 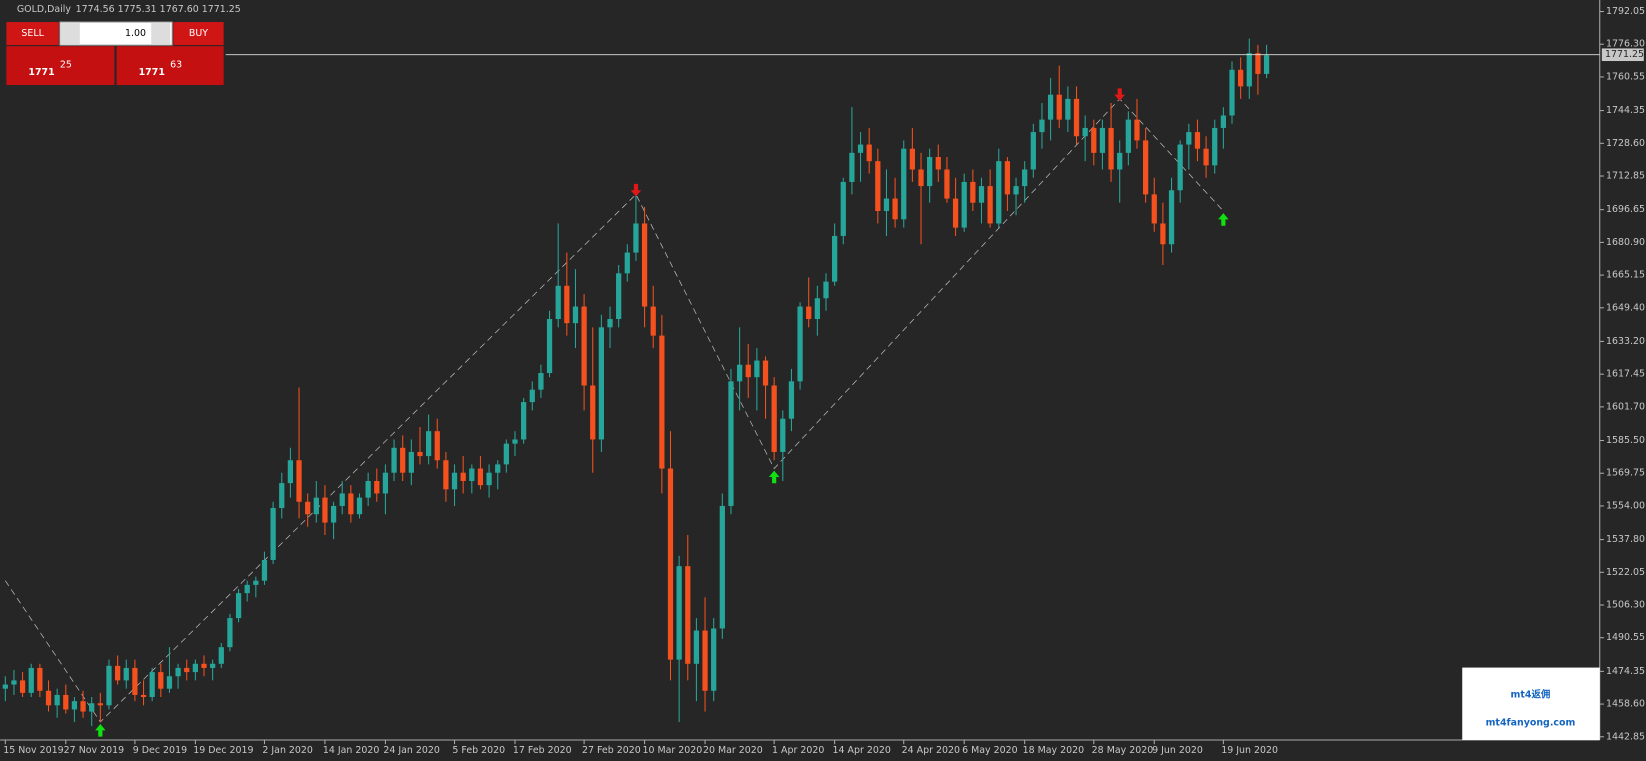 What do you see at coordinates (116, 33) in the screenshot?
I see `lot-input` at bounding box center [116, 33].